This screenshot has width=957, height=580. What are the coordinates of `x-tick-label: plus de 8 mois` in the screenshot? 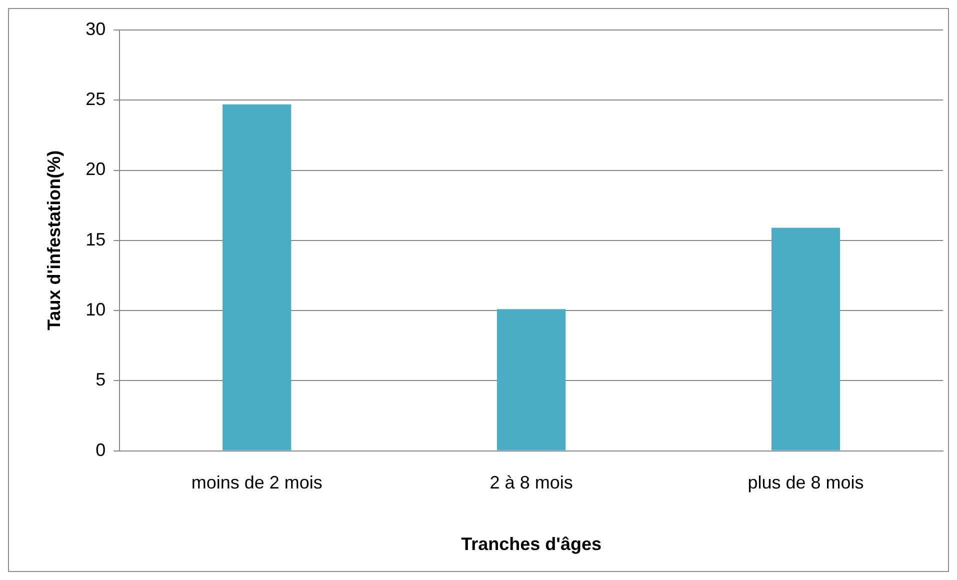 It's located at (806, 482).